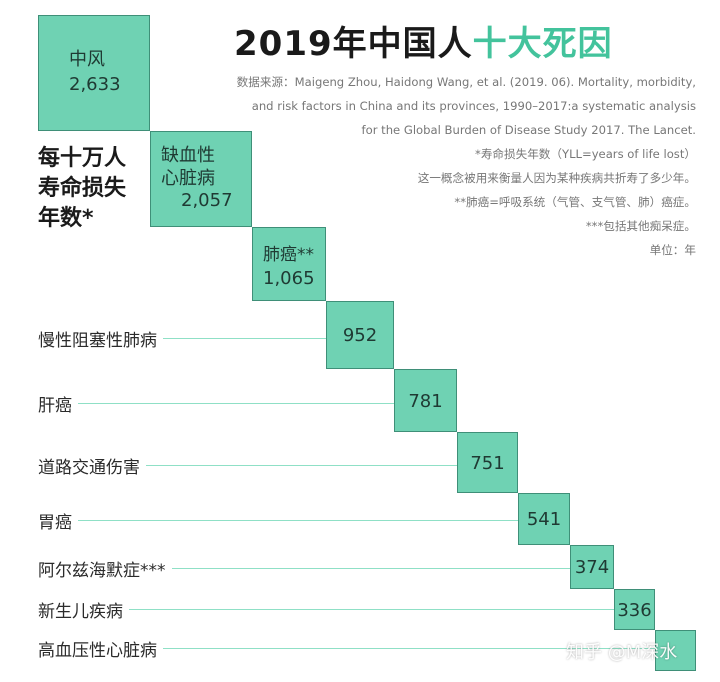 The height and width of the screenshot is (682, 720). Describe the element at coordinates (622, 652) in the screenshot. I see `watermark: 知乎 @M深水` at that location.